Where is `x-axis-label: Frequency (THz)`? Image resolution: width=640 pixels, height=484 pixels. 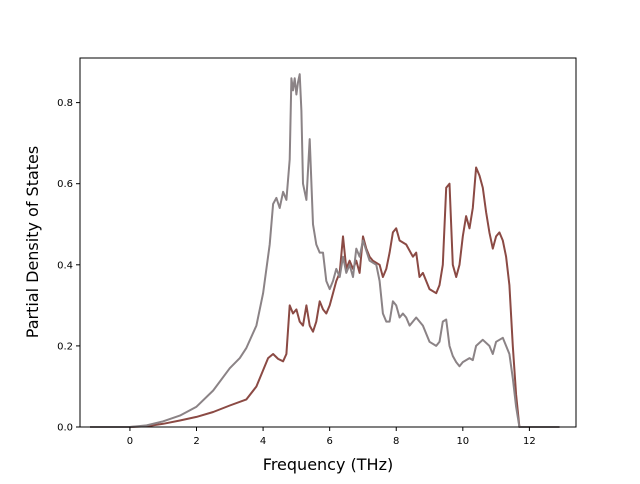
x-axis-label: Frequency (THz) is located at coordinates (328, 464).